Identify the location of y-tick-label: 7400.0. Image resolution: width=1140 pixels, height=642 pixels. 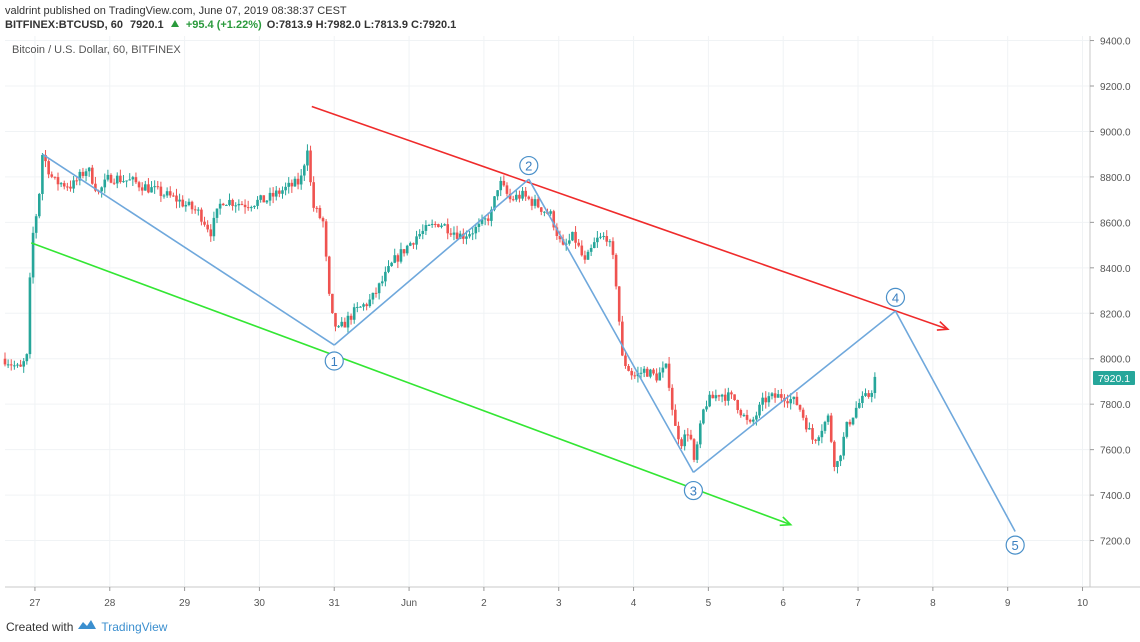
(1115, 496).